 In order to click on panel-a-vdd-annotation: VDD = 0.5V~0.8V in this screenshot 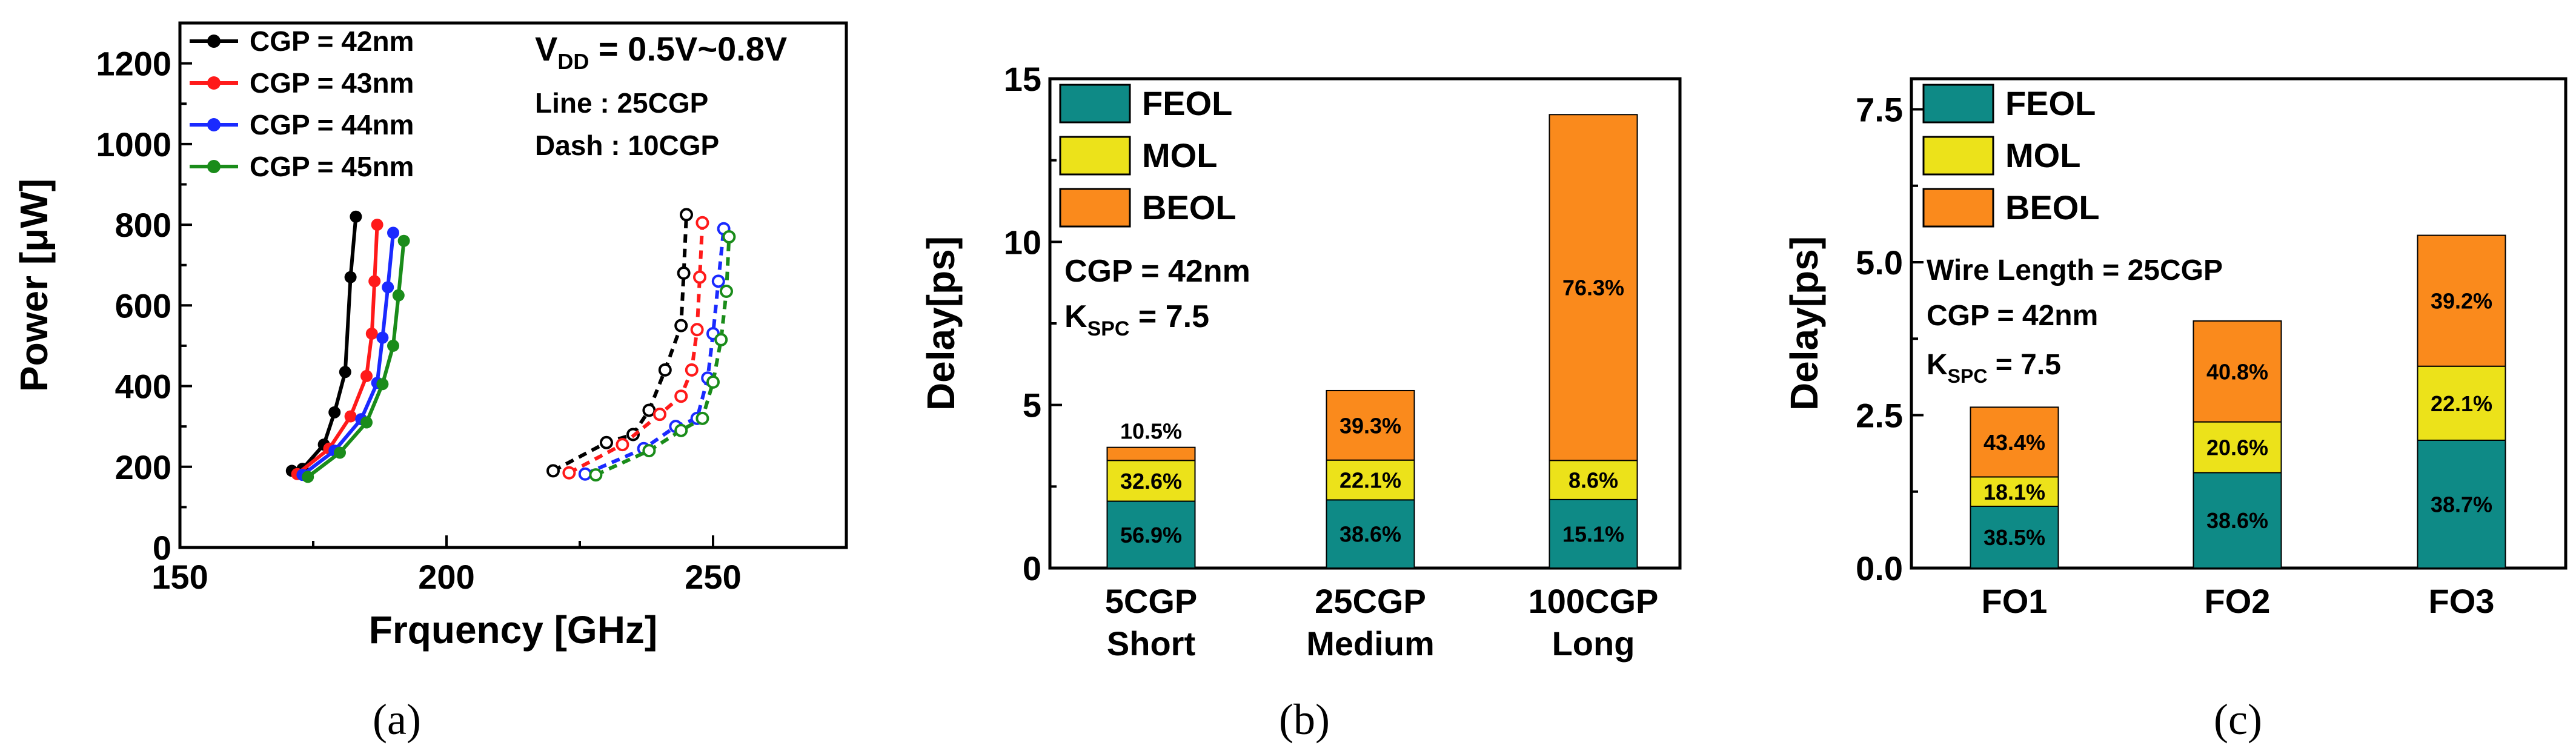, I will do `click(661, 52)`.